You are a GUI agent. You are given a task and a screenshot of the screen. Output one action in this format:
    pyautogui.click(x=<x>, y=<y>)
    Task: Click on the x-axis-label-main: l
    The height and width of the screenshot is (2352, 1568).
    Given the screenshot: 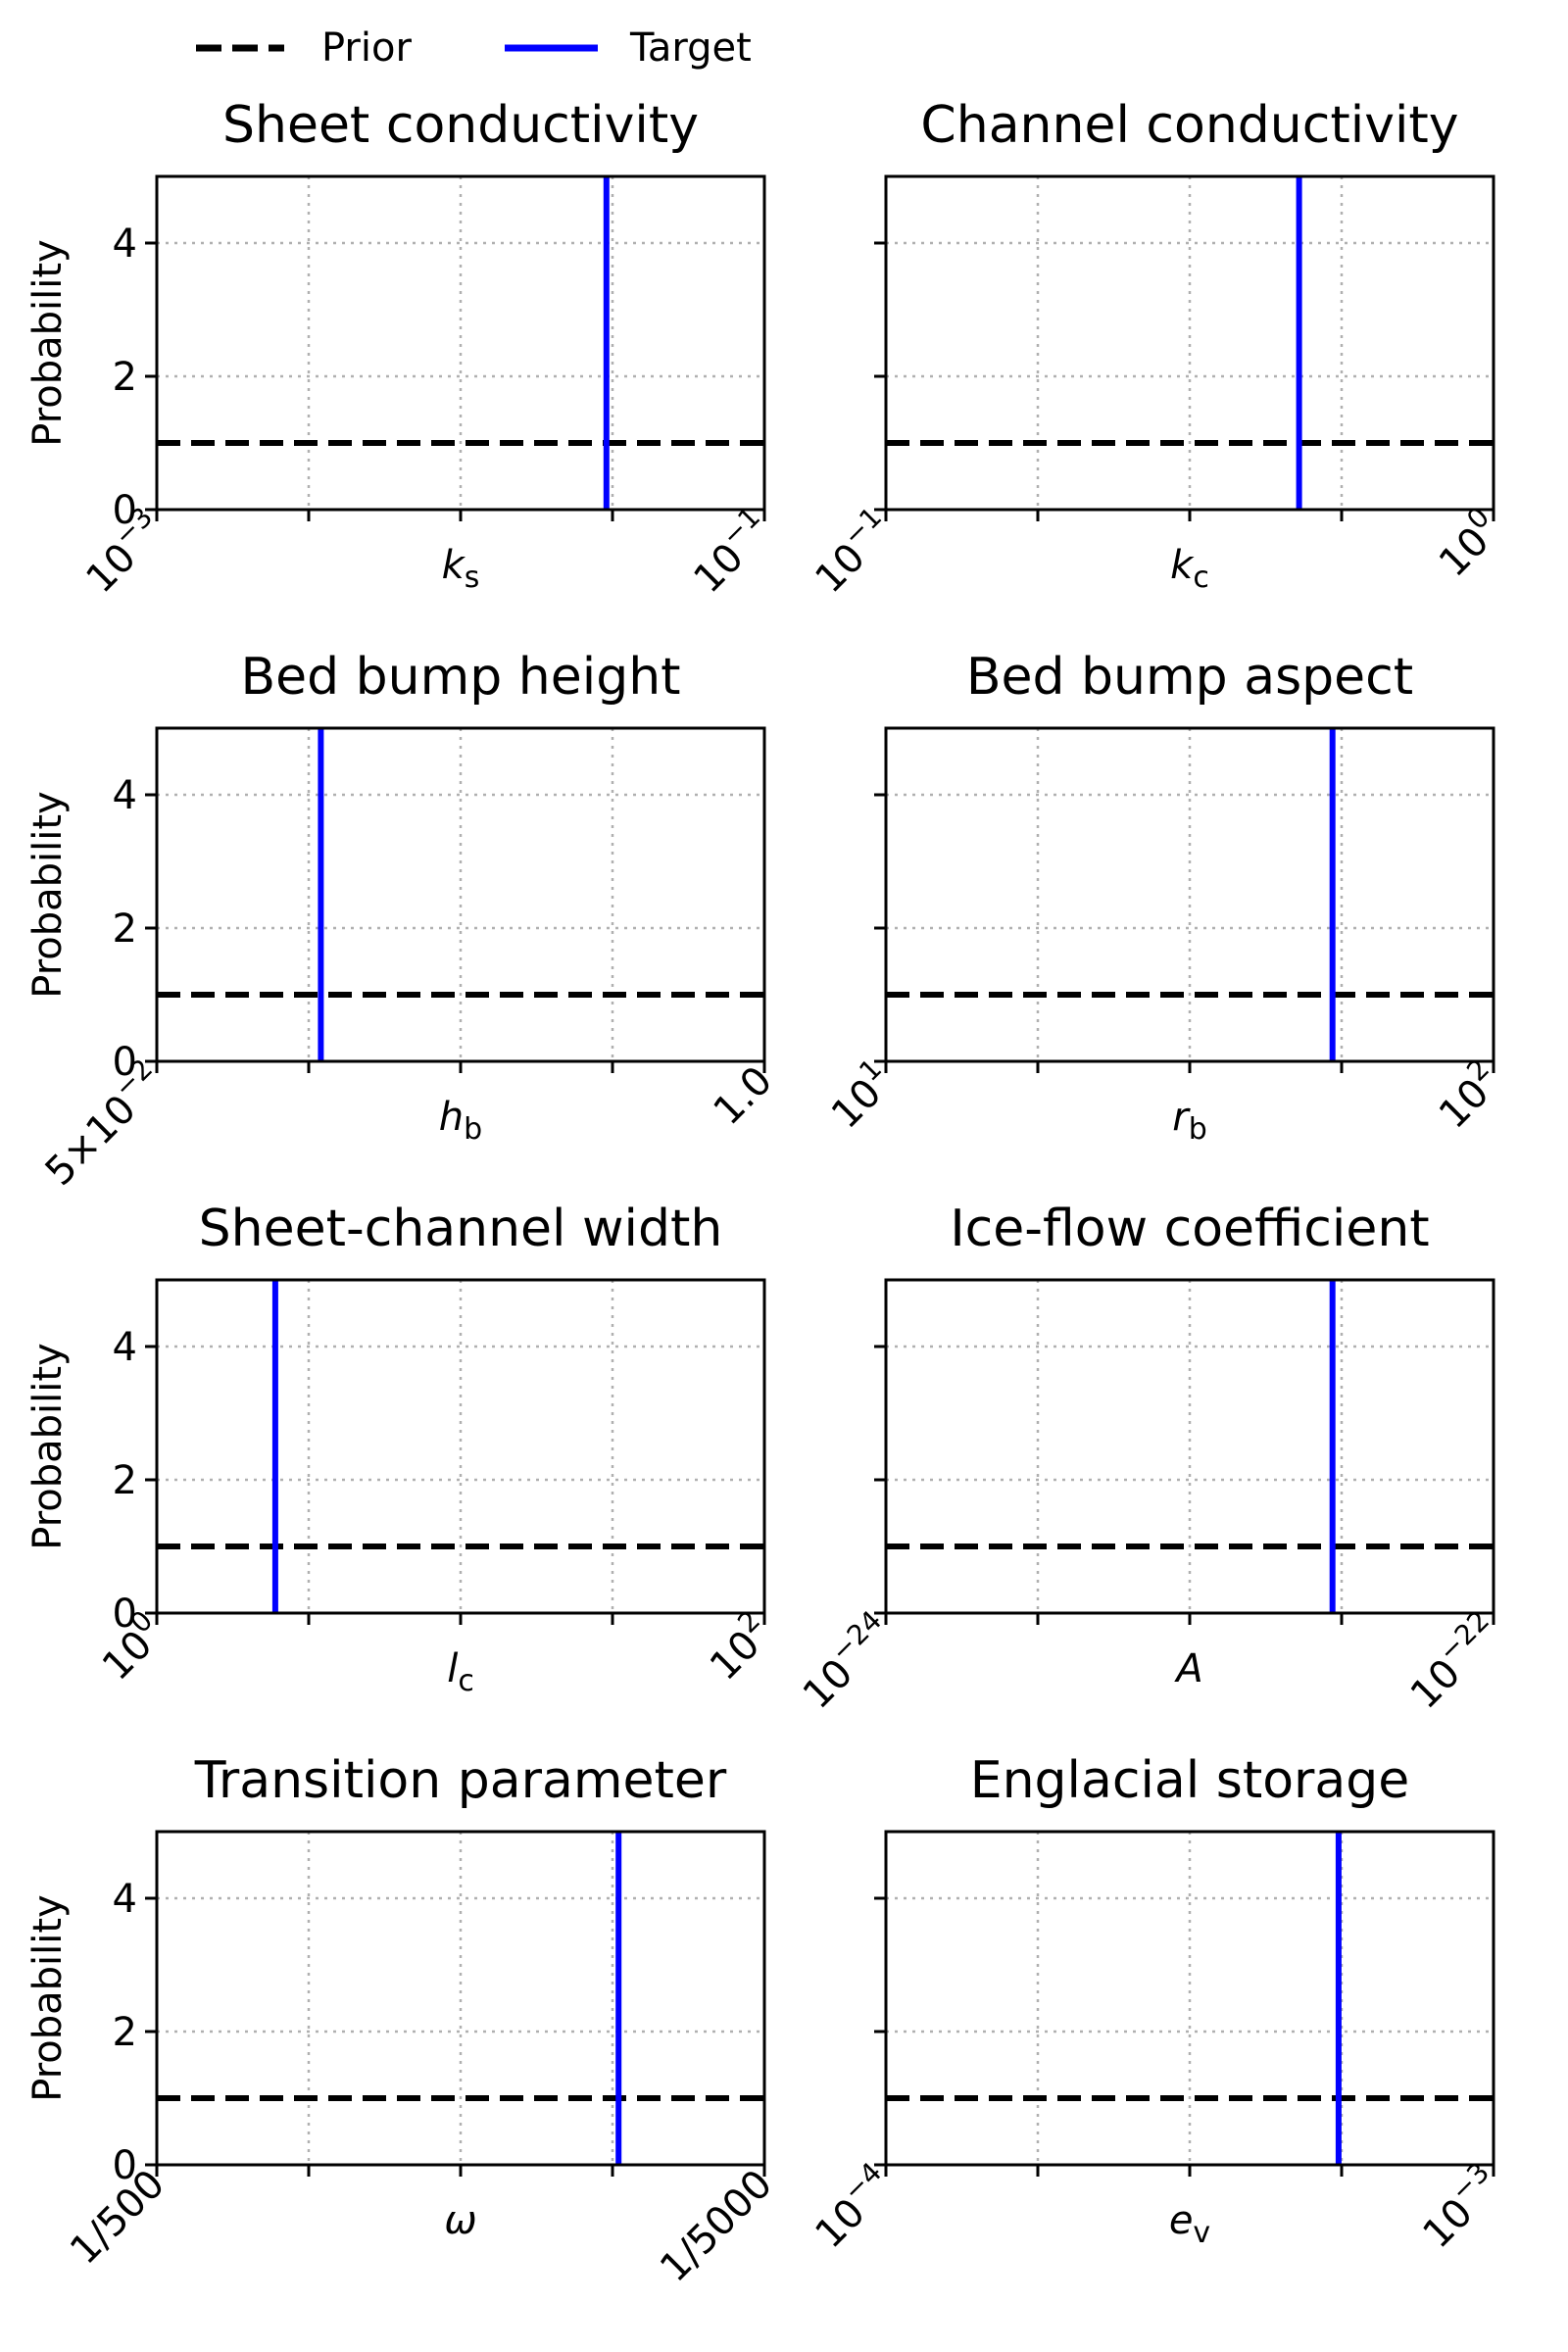 What is the action you would take?
    pyautogui.click(x=452, y=1668)
    